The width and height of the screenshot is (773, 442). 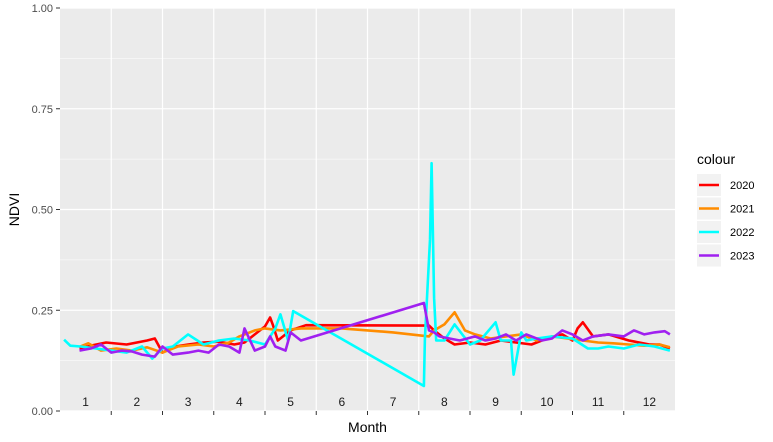 I want to click on y-tick-label: 0.00, so click(x=42, y=412).